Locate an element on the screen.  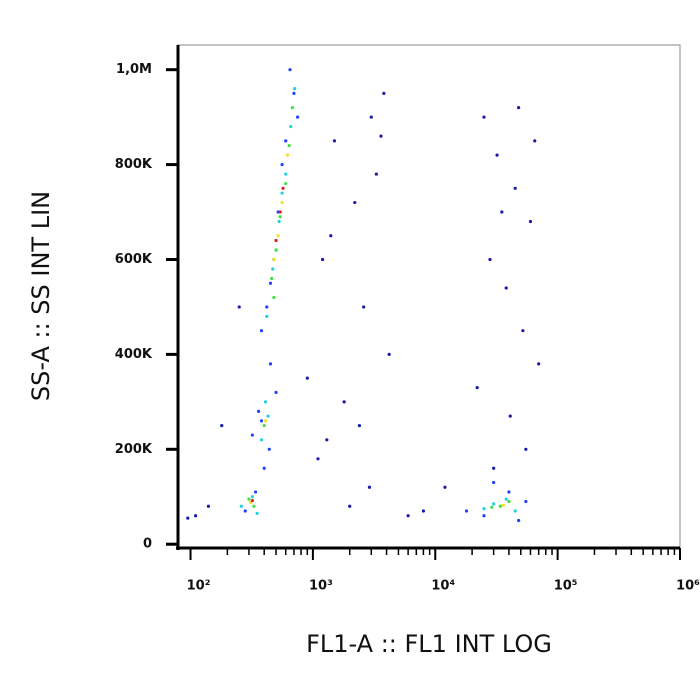
x-tick-label: 10² is located at coordinates (199, 586).